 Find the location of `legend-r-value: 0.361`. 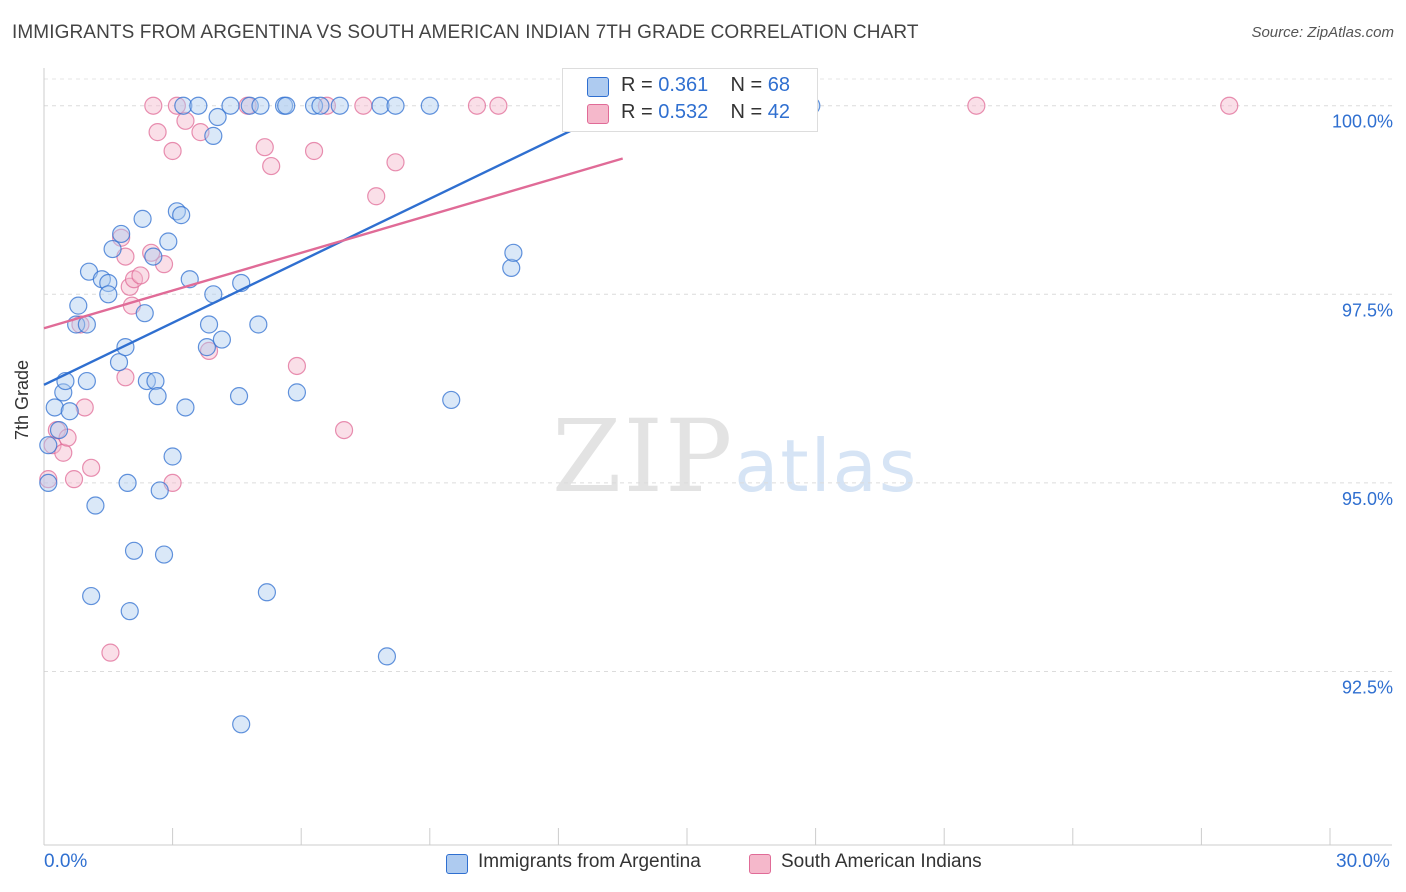

legend-r-value: 0.361 is located at coordinates (683, 85).